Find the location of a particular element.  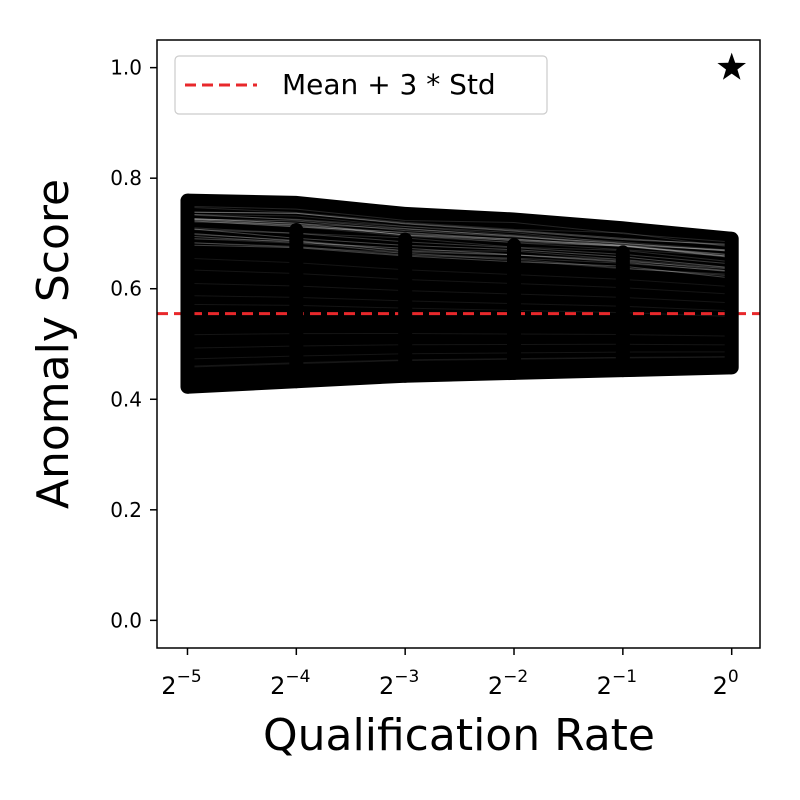

legend-label-threshold: Mean + 3 * Std is located at coordinates (389, 84).